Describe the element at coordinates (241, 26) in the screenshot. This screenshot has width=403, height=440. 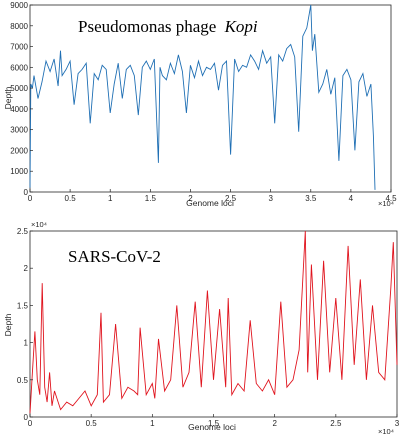
I see `chart-title-italic: Kopi` at that location.